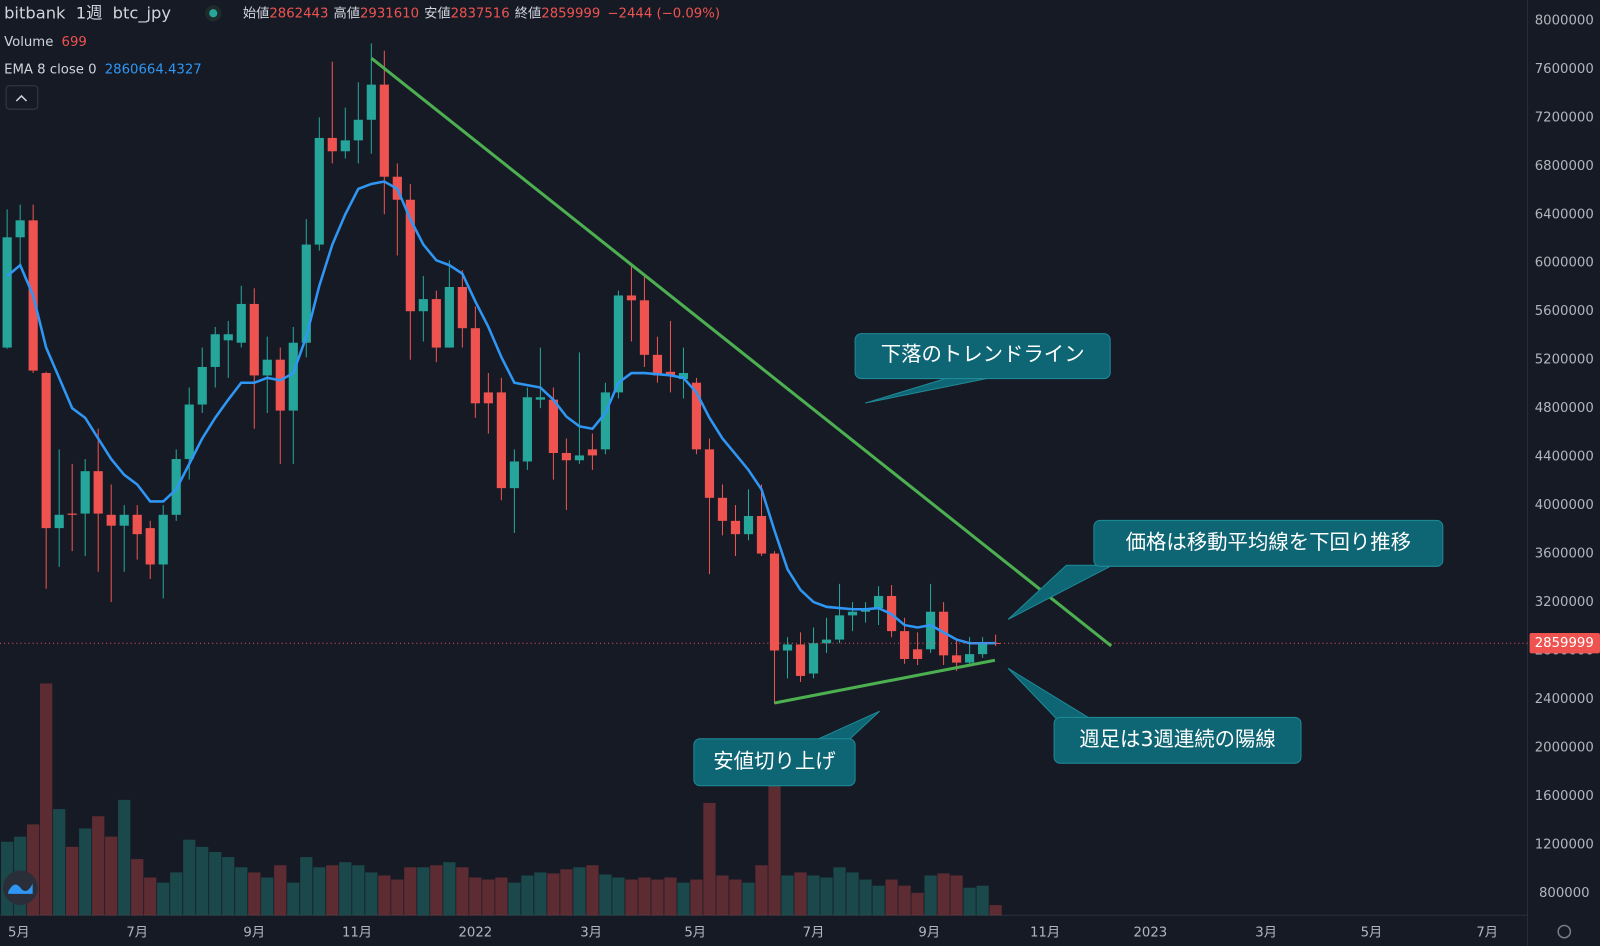 This screenshot has height=946, width=1600. What do you see at coordinates (1268, 542) in the screenshot?
I see `callout-text: 価格は移動平均線を下回り推移` at bounding box center [1268, 542].